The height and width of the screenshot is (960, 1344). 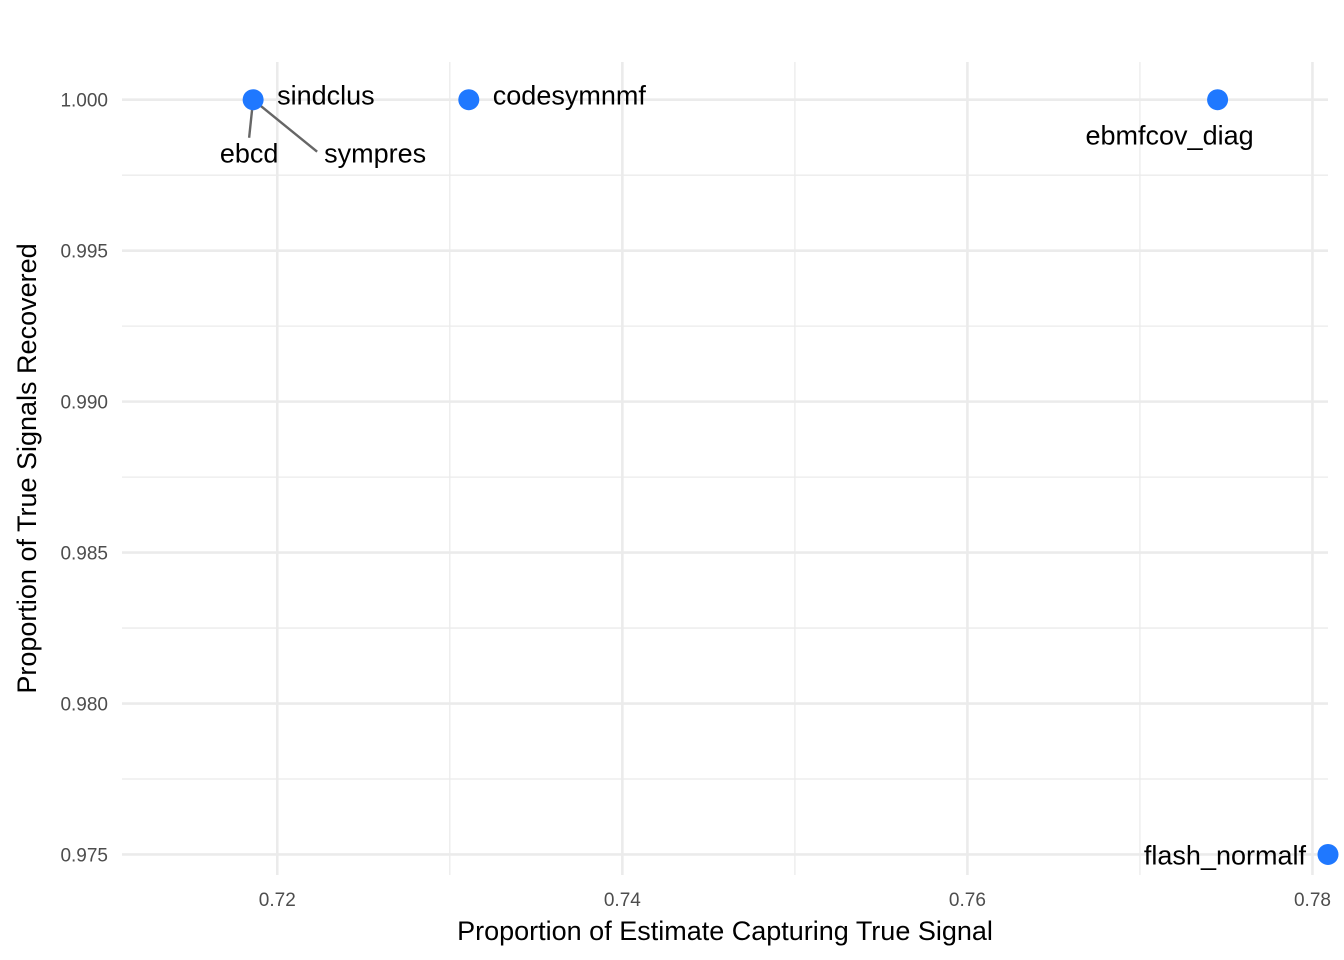 What do you see at coordinates (84, 705) in the screenshot?
I see `y-tick-label: 0.980` at bounding box center [84, 705].